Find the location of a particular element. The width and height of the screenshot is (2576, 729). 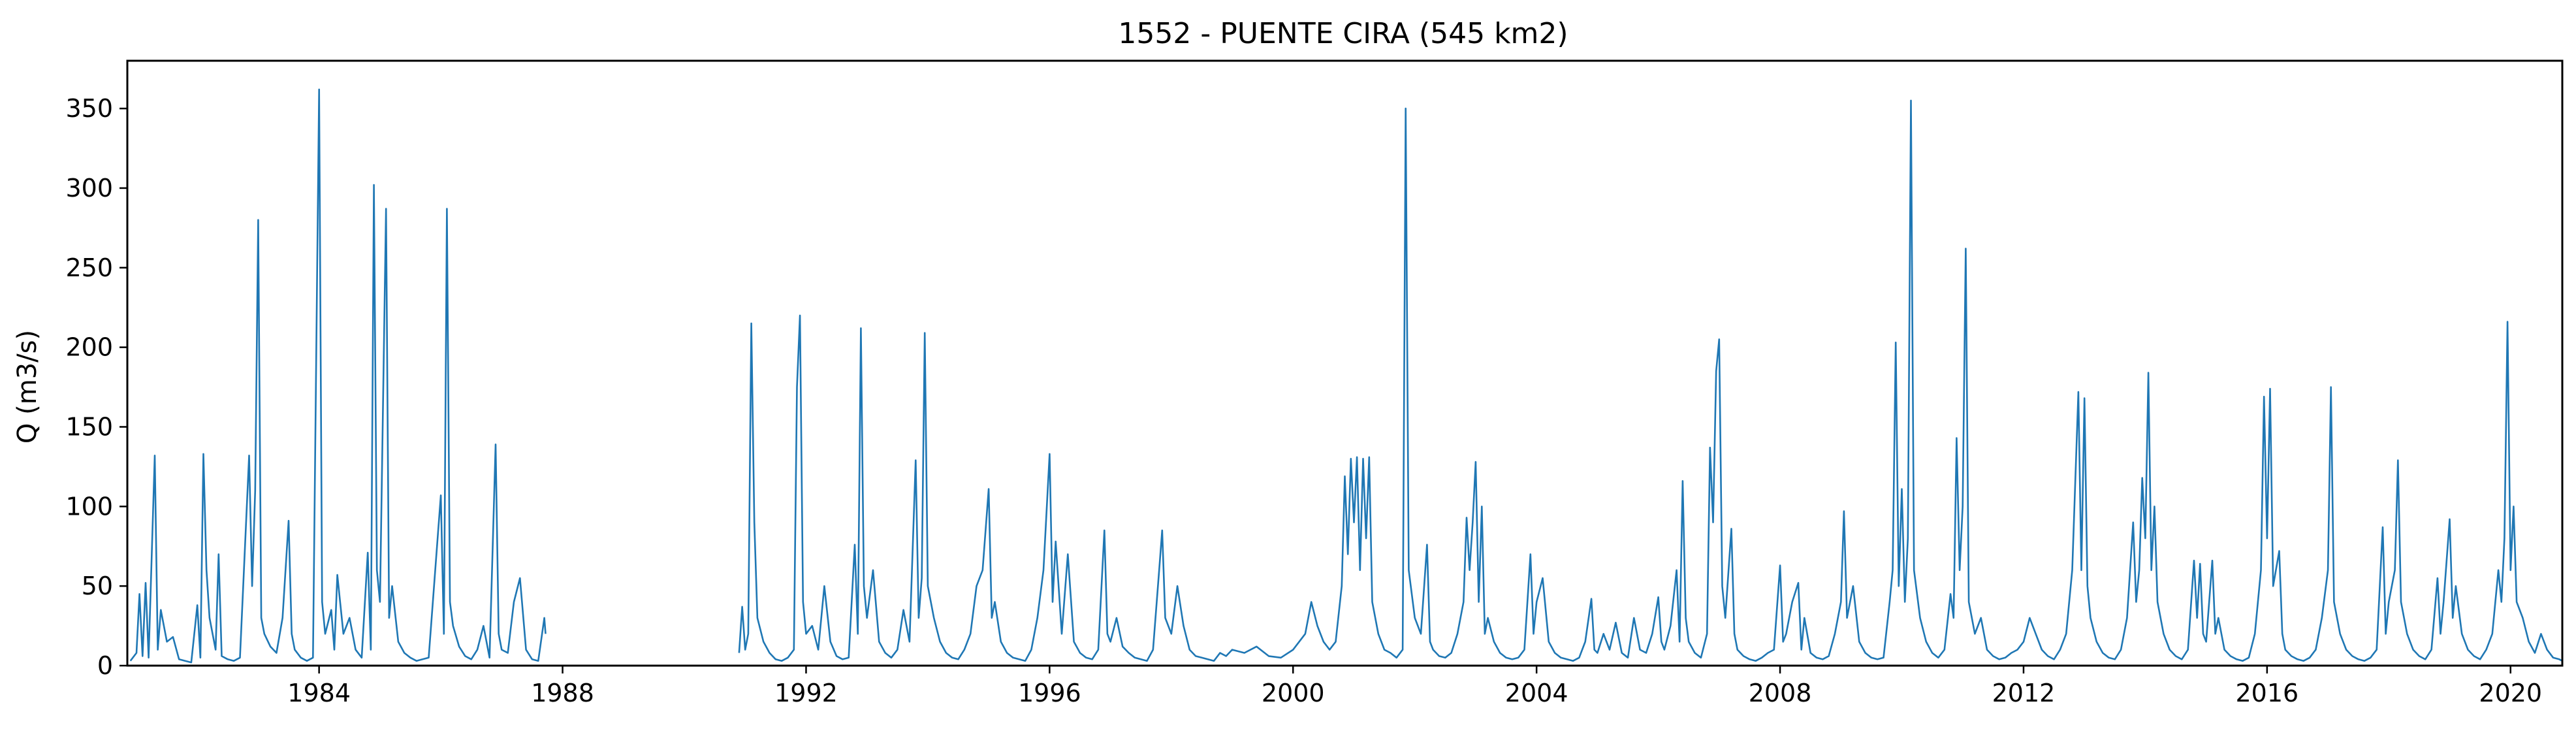

y-tick-label: 150 is located at coordinates (89, 426).